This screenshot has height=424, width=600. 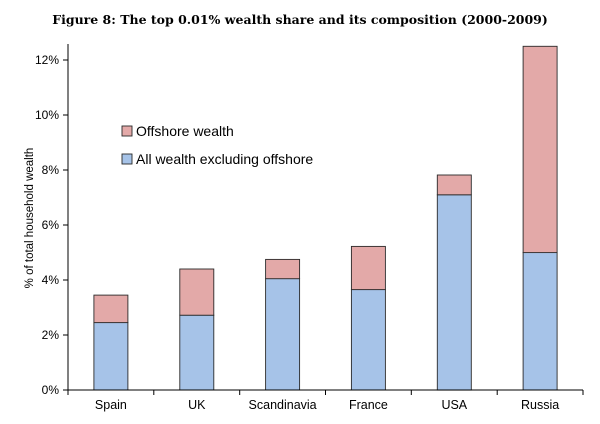 I want to click on bar-usa-offshore, so click(x=454, y=185).